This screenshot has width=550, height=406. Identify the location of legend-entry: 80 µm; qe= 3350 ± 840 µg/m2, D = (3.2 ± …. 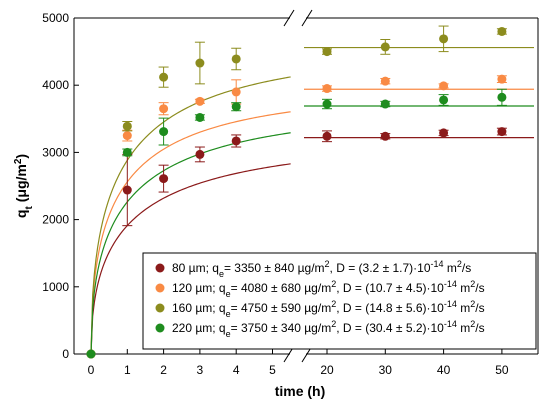
(321, 269).